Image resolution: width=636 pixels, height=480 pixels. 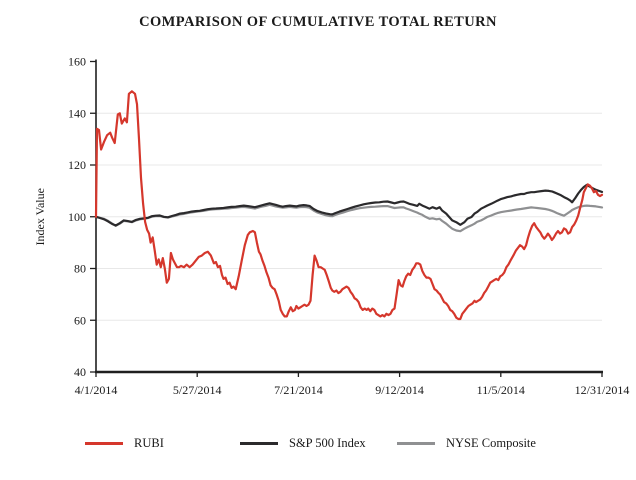 What do you see at coordinates (298, 390) in the screenshot?
I see `x-tick-label: 7/21/2014` at bounding box center [298, 390].